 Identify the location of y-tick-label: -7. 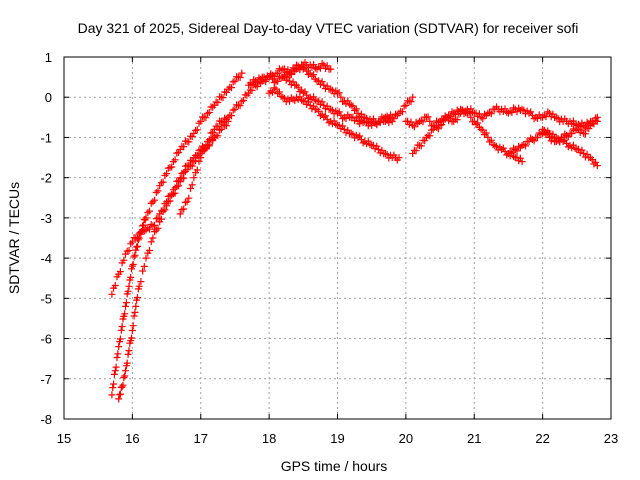
(46, 379).